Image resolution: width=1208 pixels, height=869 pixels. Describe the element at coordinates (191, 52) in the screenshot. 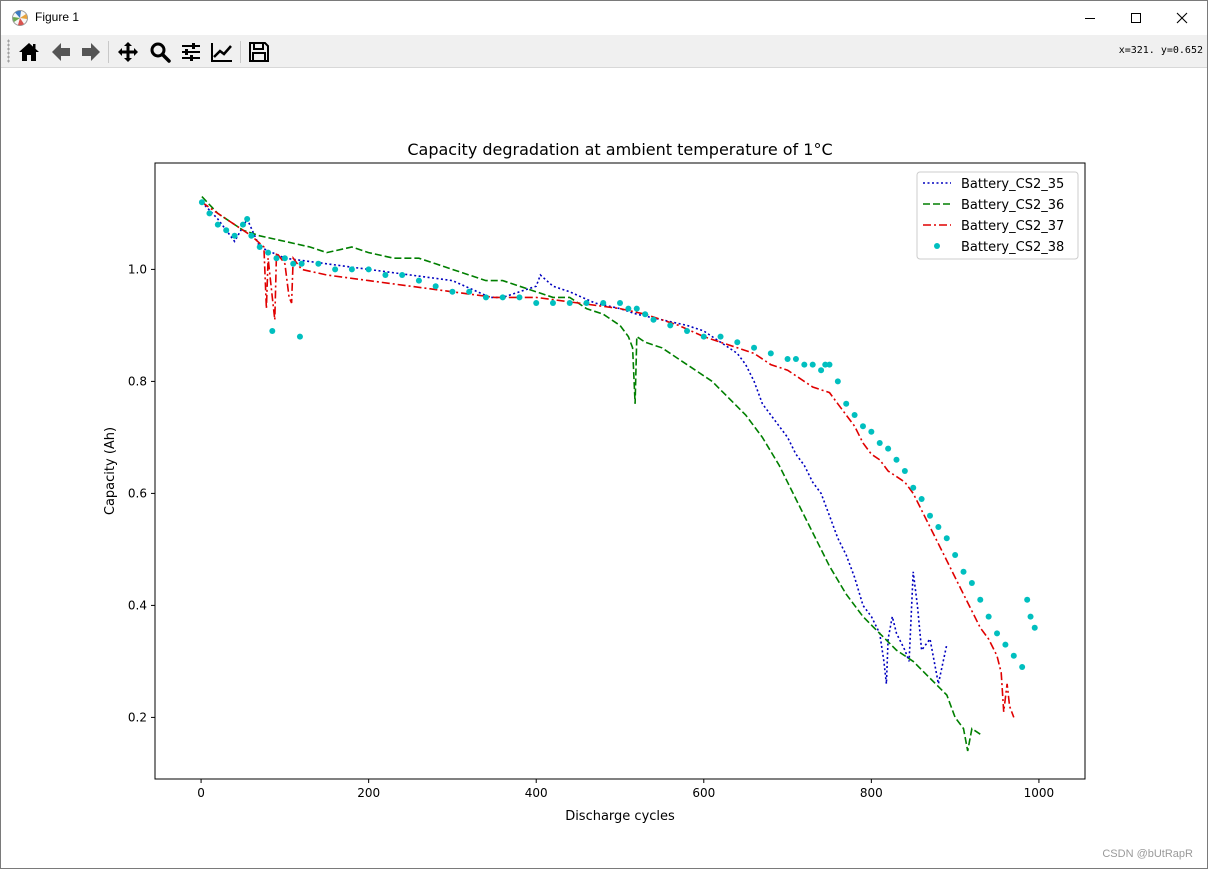

I see `configure-subplots-button` at that location.